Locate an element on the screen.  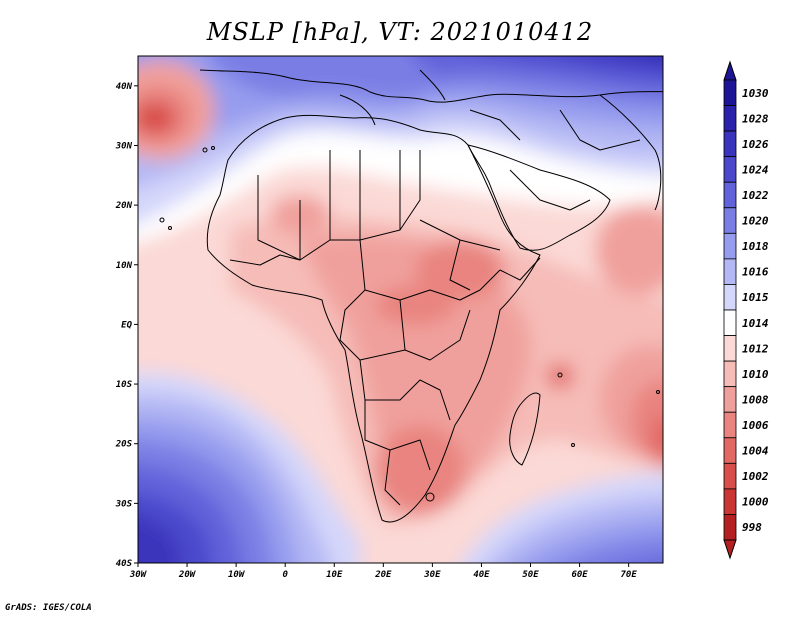
latitude-axis: 40N 30N 20N 10N EQ 10S 20S 30S 40S is located at coordinates (126, 325).